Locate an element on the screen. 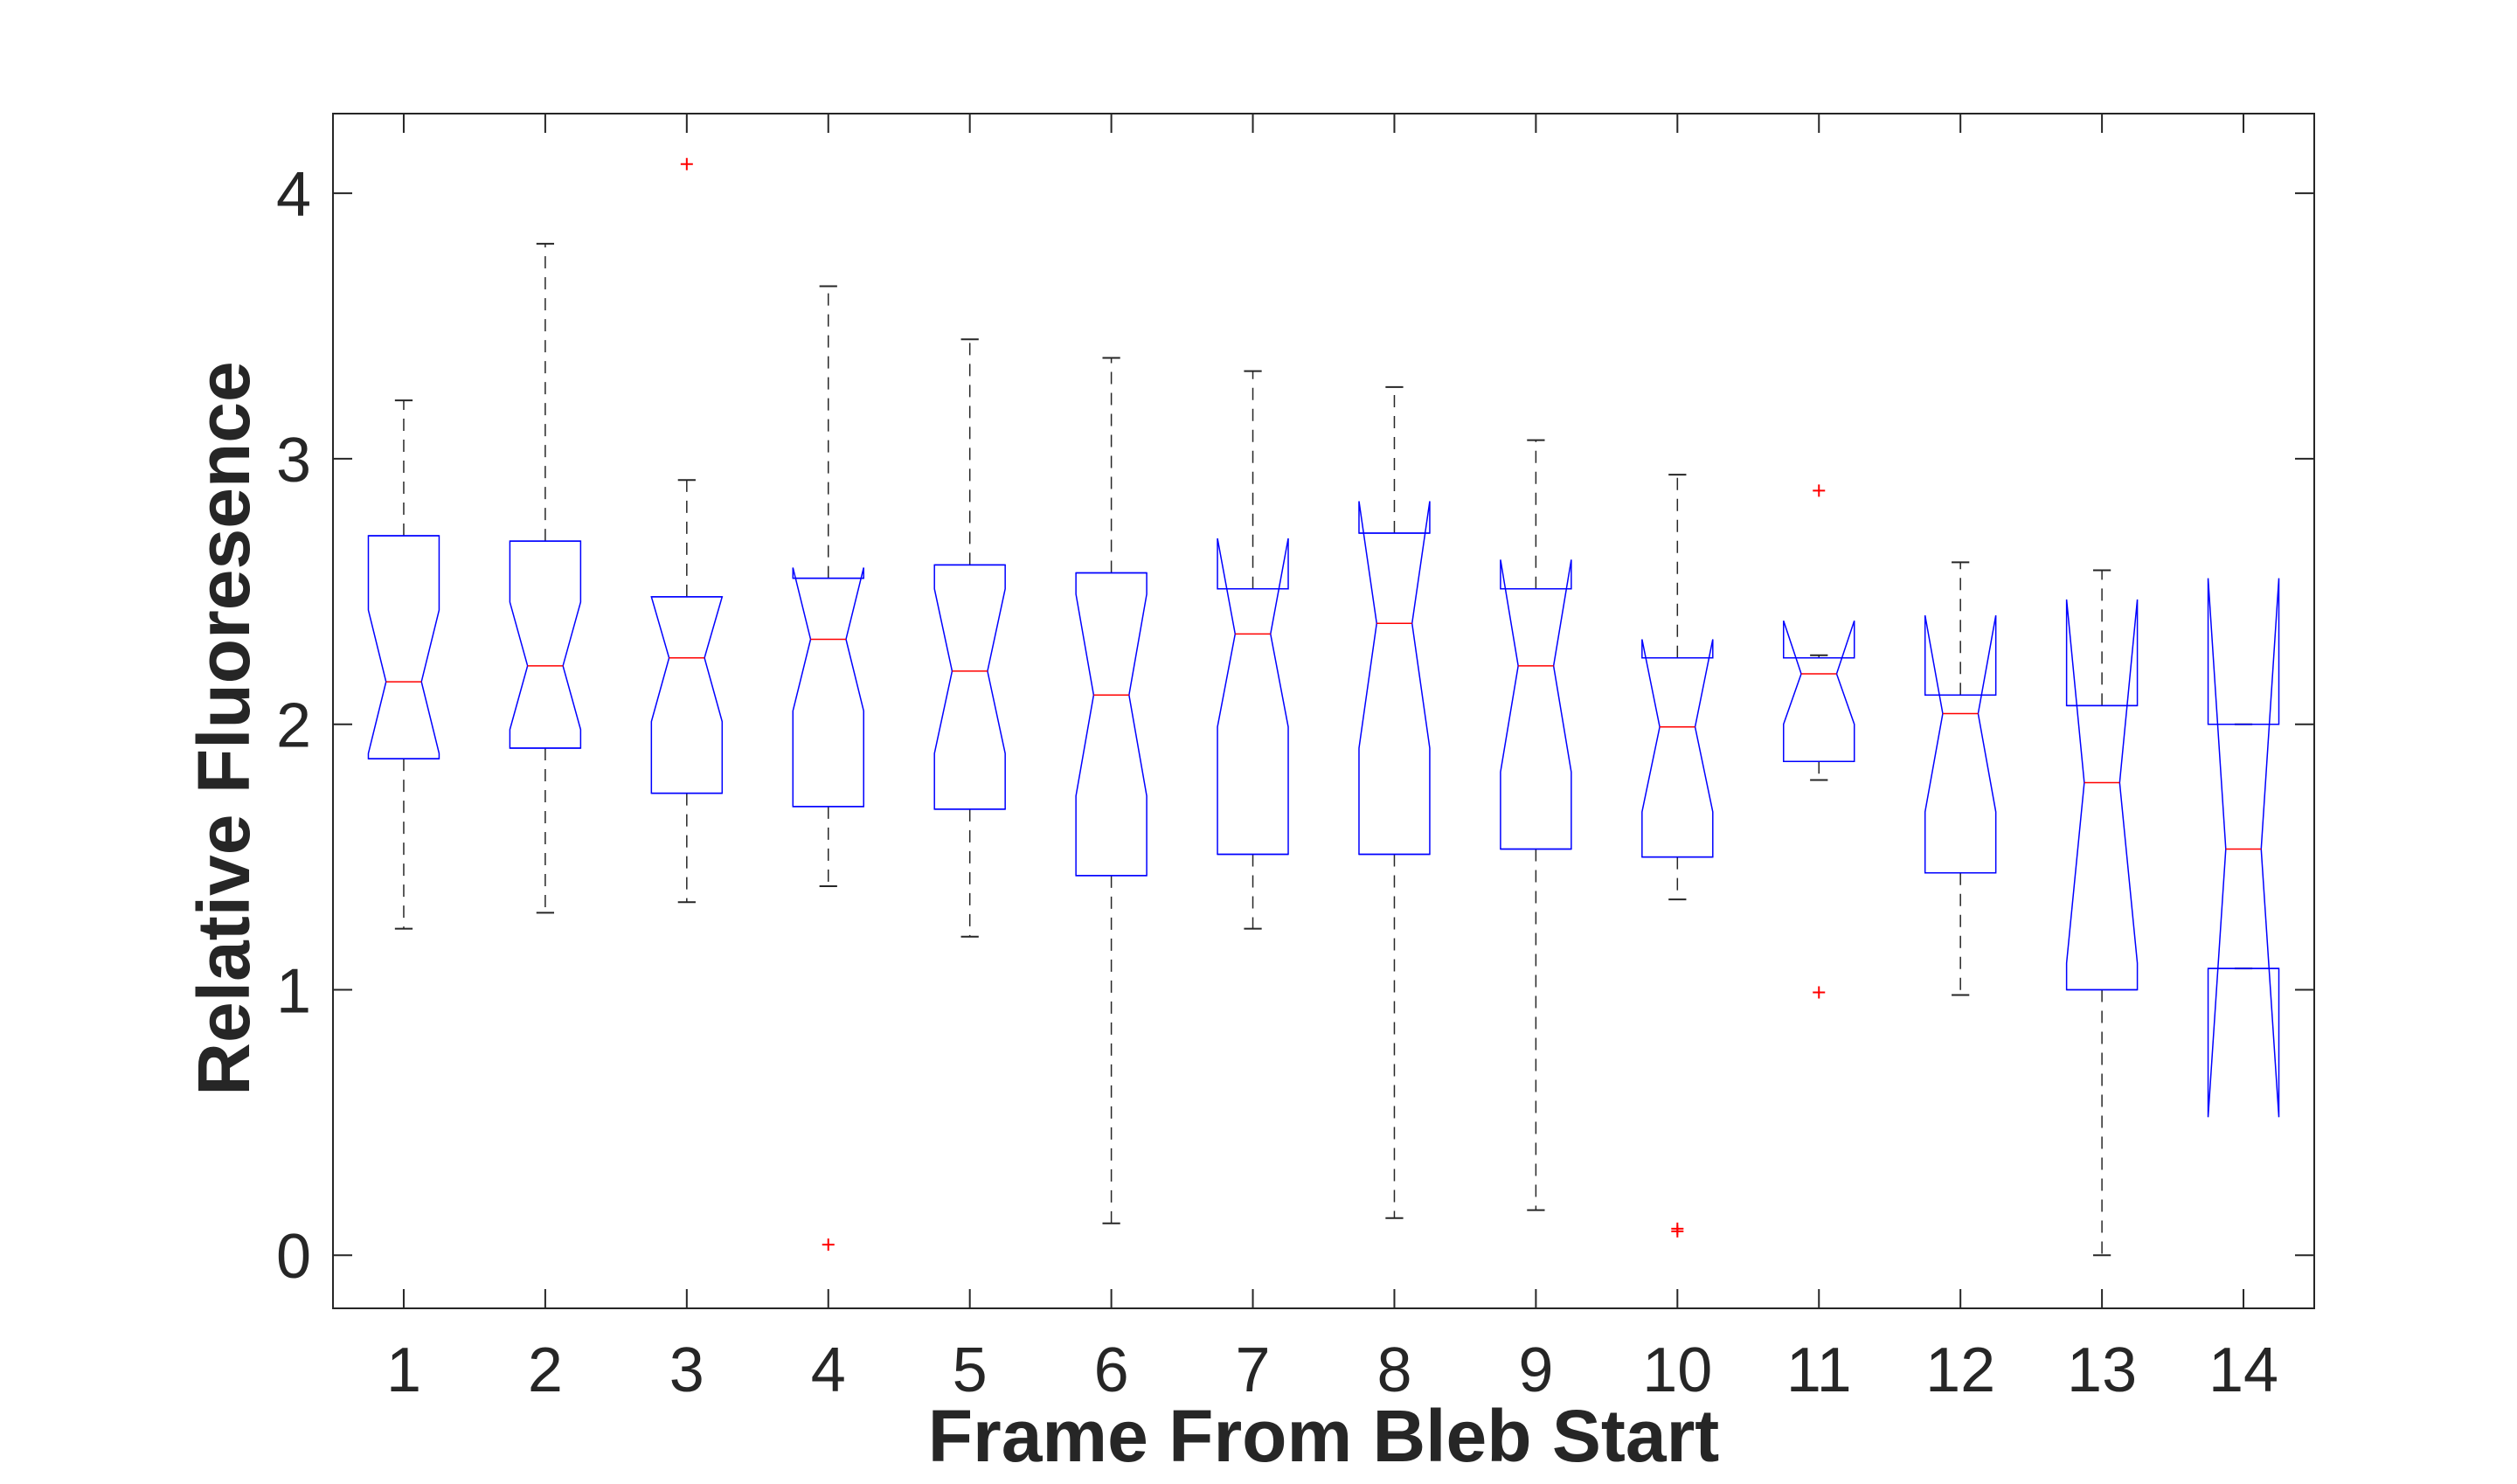  x-tick-label: 13 is located at coordinates (2102, 1370).